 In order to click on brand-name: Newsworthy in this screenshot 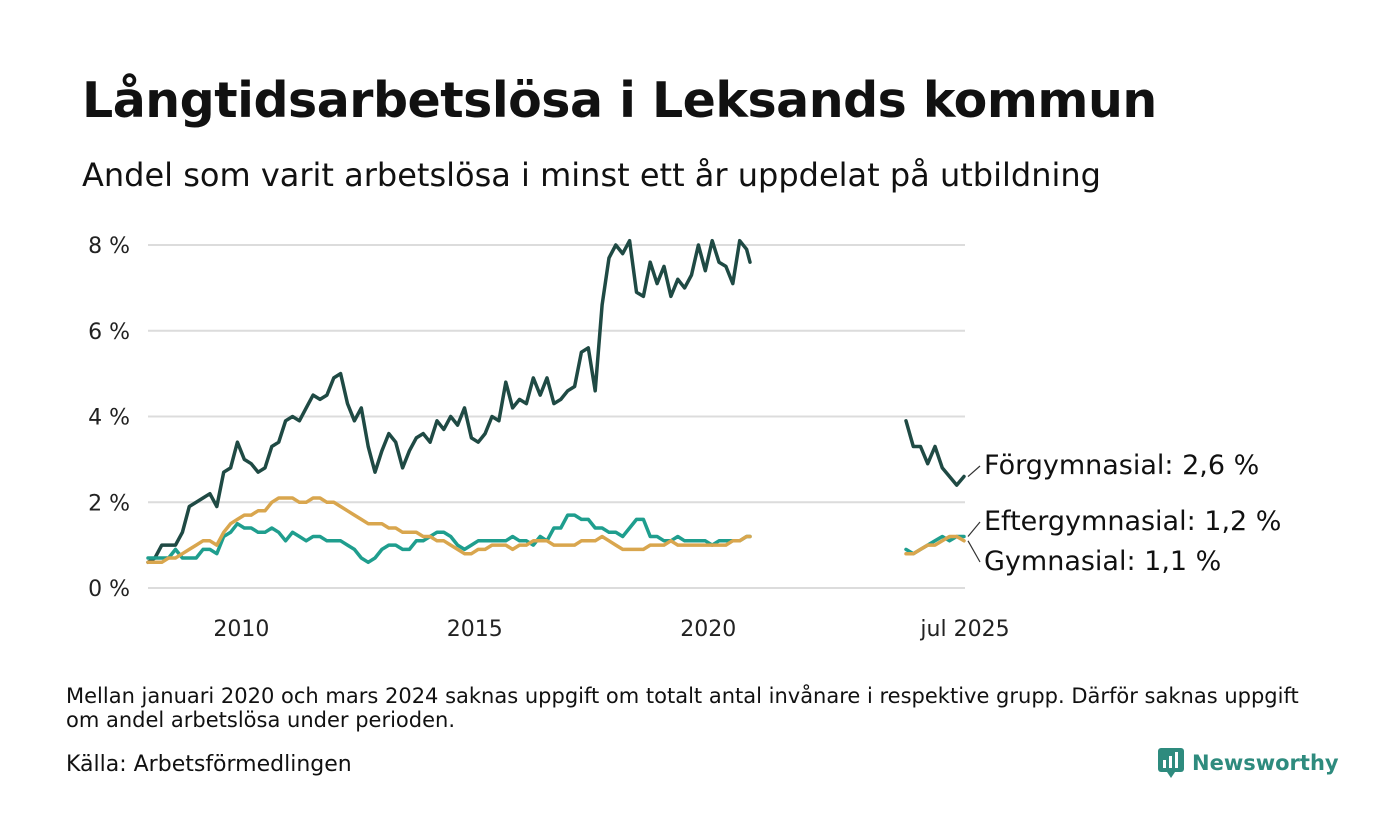, I will do `click(1265, 763)`.